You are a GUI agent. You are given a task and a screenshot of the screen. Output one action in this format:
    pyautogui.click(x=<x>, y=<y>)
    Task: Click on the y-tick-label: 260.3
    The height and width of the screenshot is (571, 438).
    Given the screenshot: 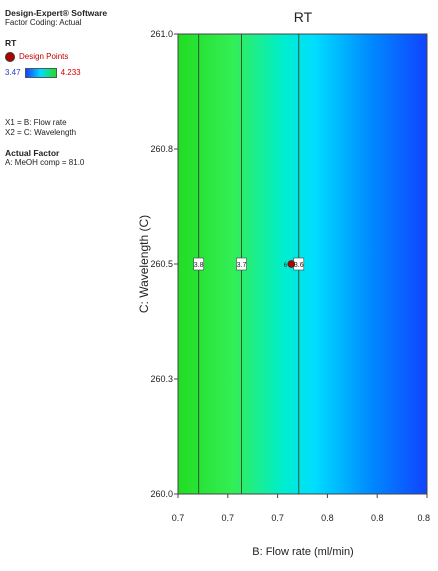 What is the action you would take?
    pyautogui.click(x=161, y=379)
    